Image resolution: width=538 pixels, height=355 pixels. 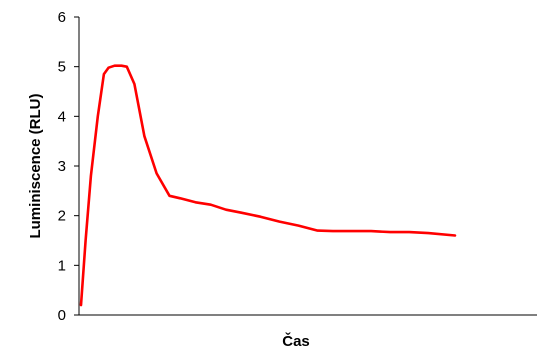 What do you see at coordinates (62, 67) in the screenshot?
I see `y-tick-label: 5` at bounding box center [62, 67].